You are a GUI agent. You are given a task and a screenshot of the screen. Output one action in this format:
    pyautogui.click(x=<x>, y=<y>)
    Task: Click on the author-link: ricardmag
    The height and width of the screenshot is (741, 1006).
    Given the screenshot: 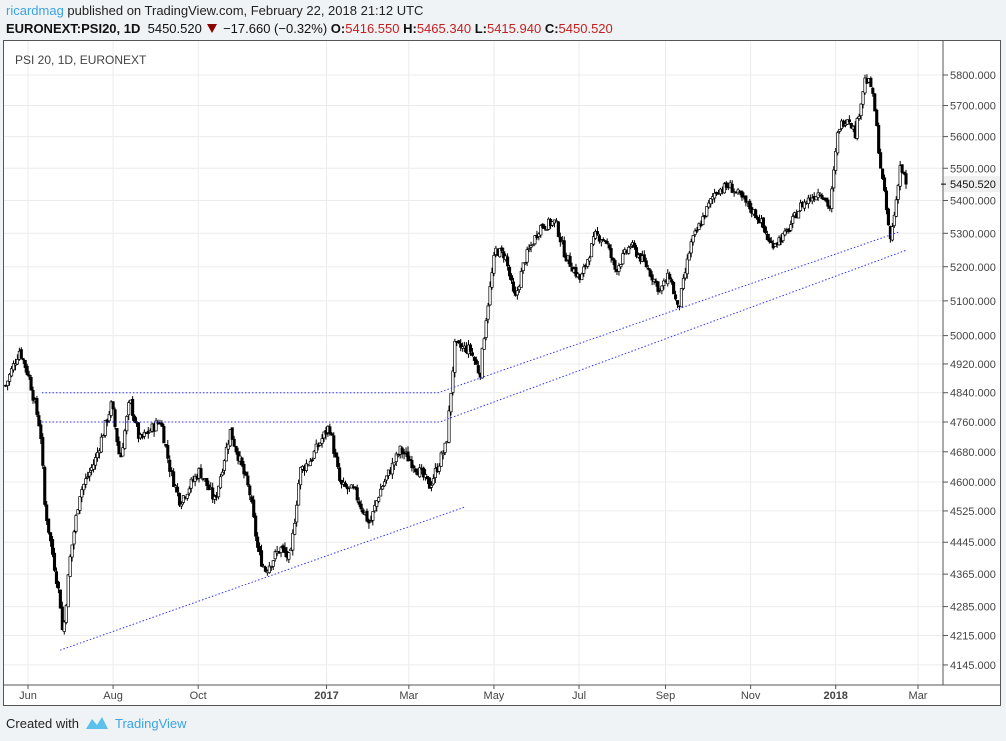 What is the action you would take?
    pyautogui.click(x=35, y=10)
    